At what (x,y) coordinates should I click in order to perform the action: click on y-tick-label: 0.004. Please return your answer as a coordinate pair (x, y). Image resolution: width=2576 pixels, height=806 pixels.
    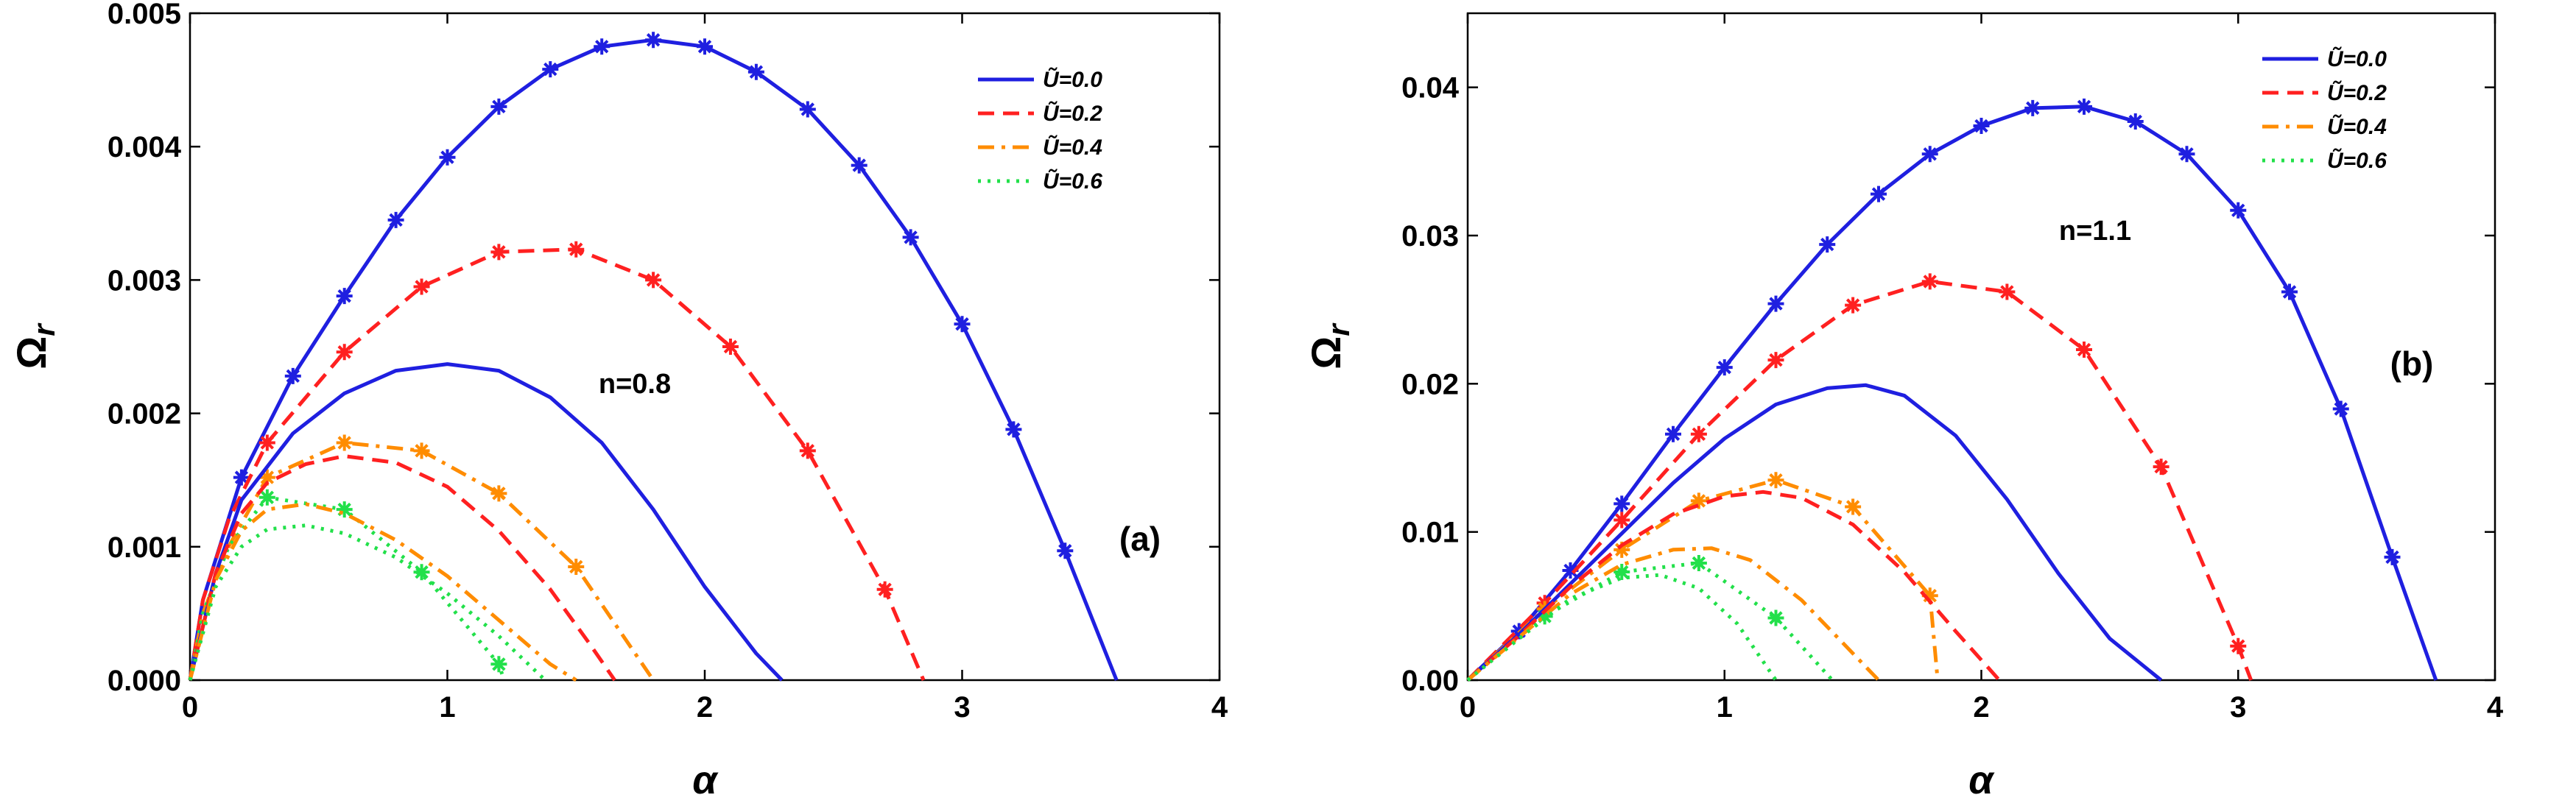
    Looking at the image, I should click on (145, 147).